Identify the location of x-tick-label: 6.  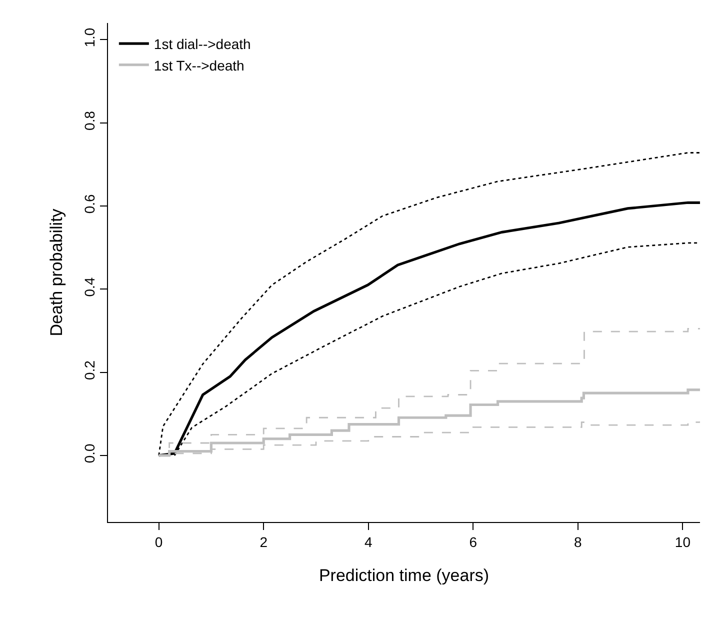
(473, 542).